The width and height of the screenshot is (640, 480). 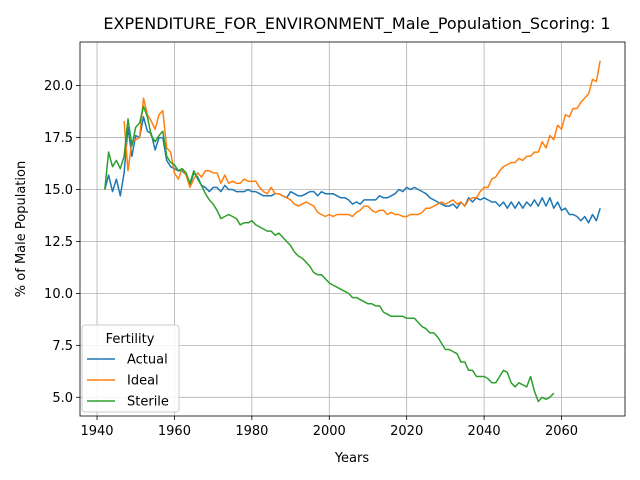 What do you see at coordinates (58, 242) in the screenshot?
I see `y-tick-label: 12.5` at bounding box center [58, 242].